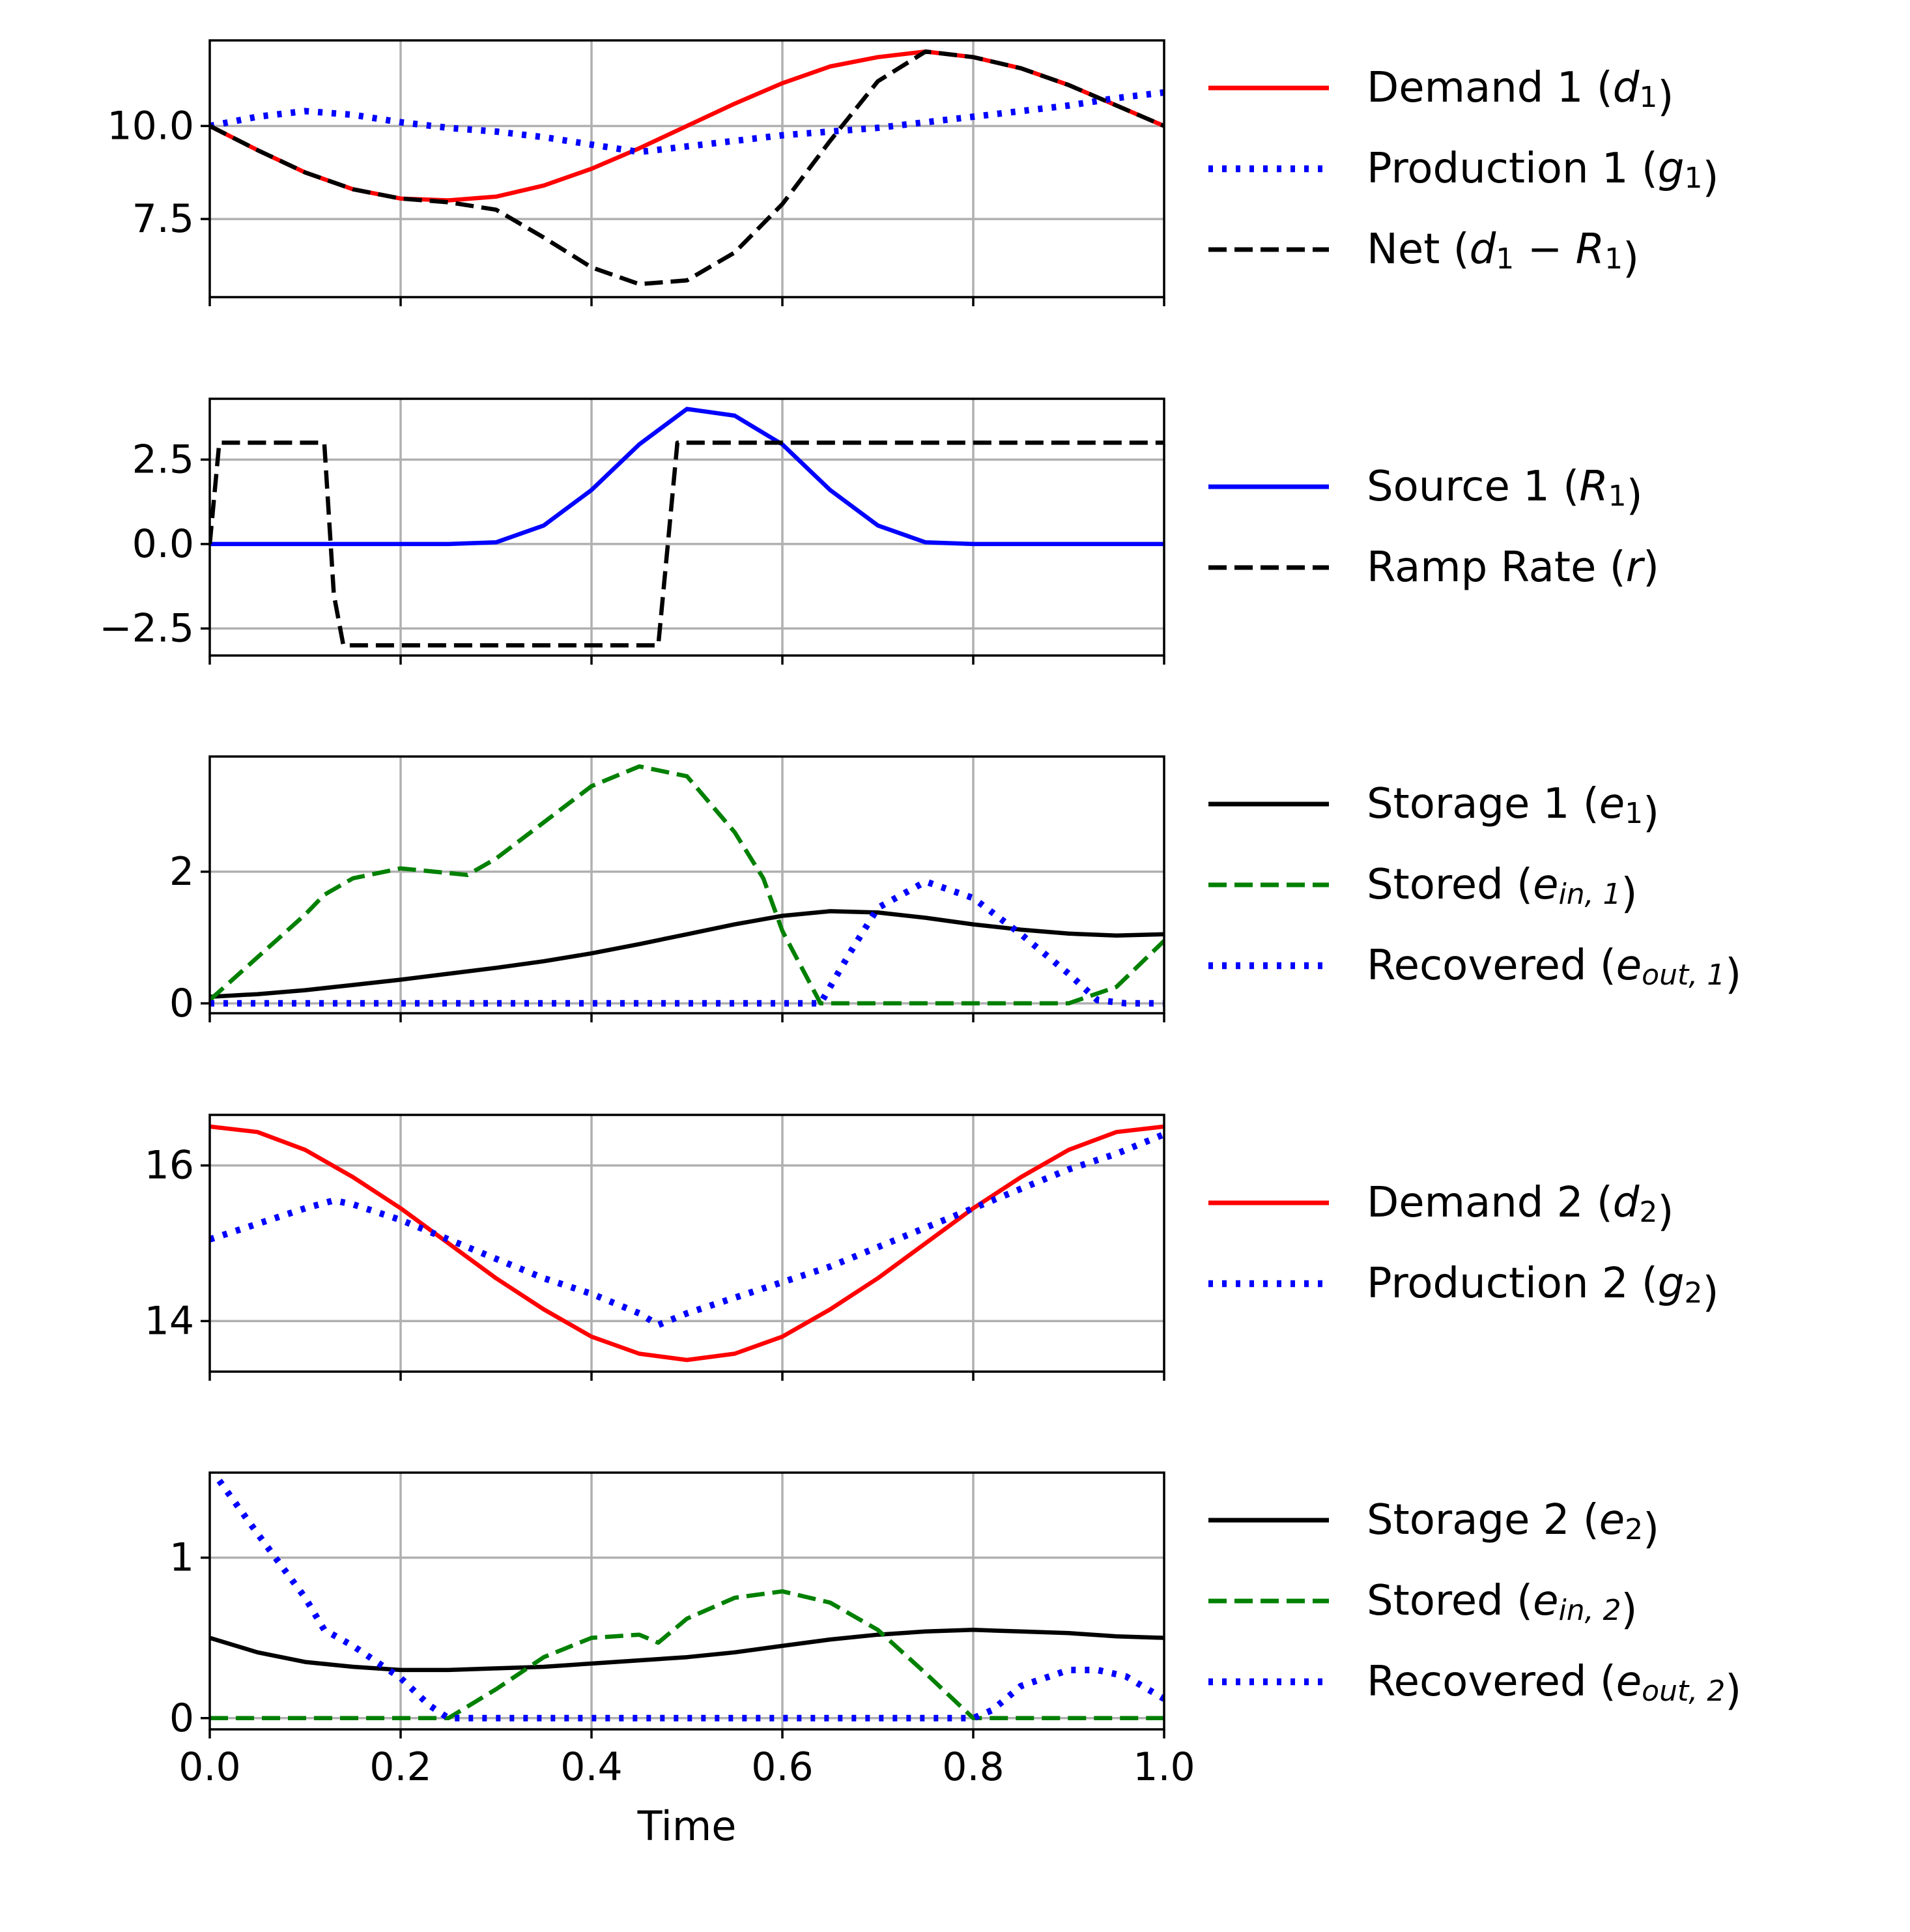  What do you see at coordinates (1520, 1207) in the screenshot?
I see `legend-entry-demand-2: Demand 2 (d2)` at bounding box center [1520, 1207].